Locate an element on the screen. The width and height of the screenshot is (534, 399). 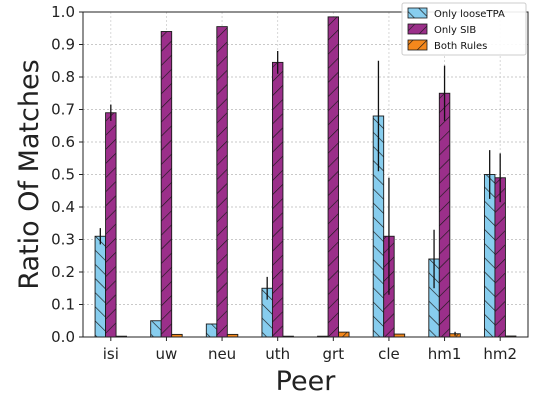
bar-hatch-only-loosetpa-cle is located at coordinates (378, 226).